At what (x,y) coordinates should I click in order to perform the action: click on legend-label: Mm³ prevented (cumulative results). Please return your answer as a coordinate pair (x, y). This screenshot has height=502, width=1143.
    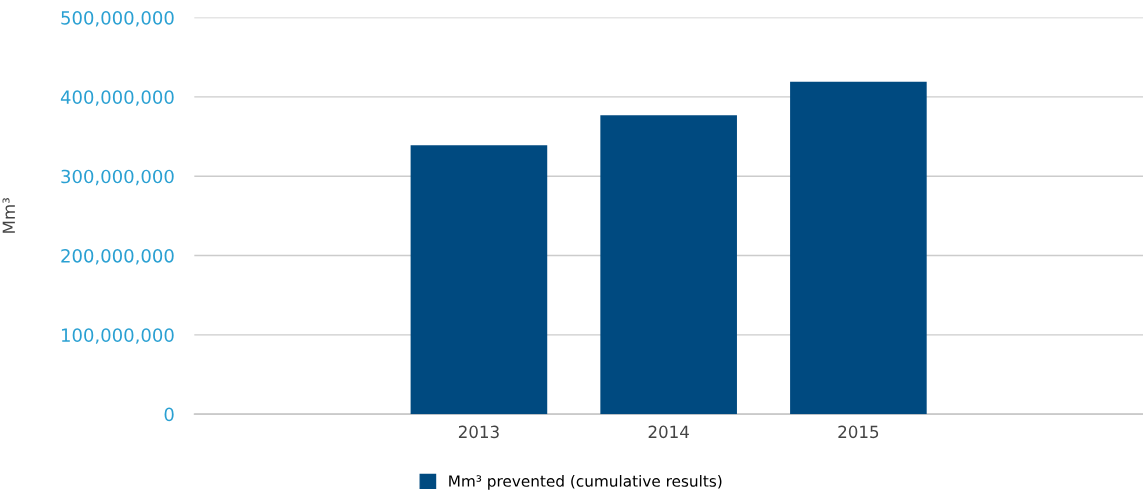
    Looking at the image, I should click on (585, 482).